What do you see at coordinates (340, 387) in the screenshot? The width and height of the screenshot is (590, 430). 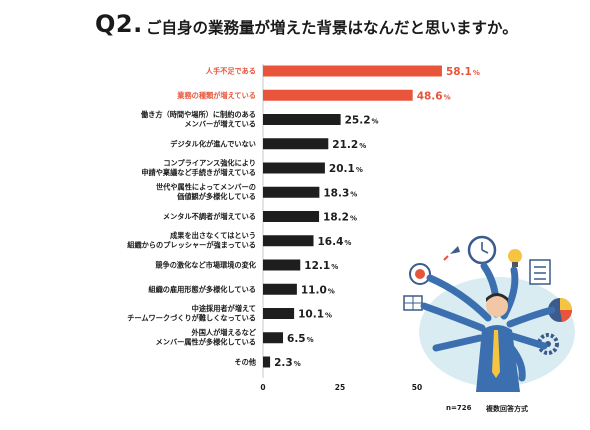 I see `x-tick-label: 25` at bounding box center [340, 387].